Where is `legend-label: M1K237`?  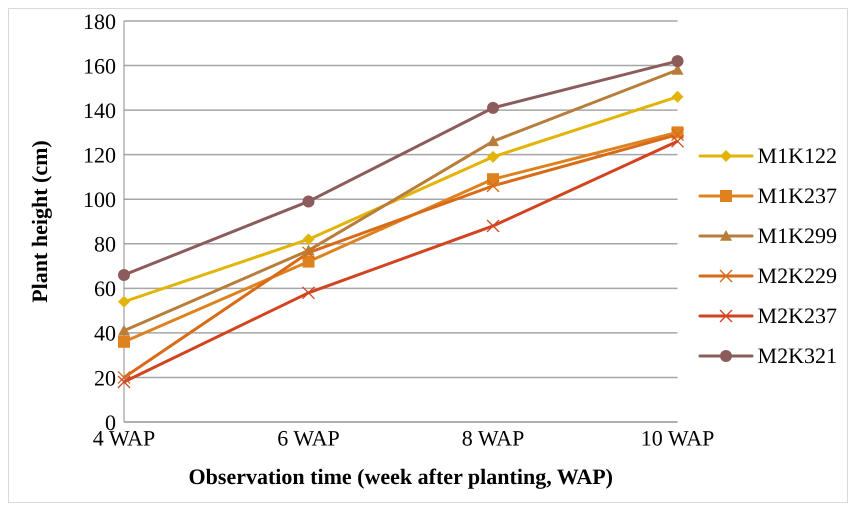 legend-label: M1K237 is located at coordinates (797, 195).